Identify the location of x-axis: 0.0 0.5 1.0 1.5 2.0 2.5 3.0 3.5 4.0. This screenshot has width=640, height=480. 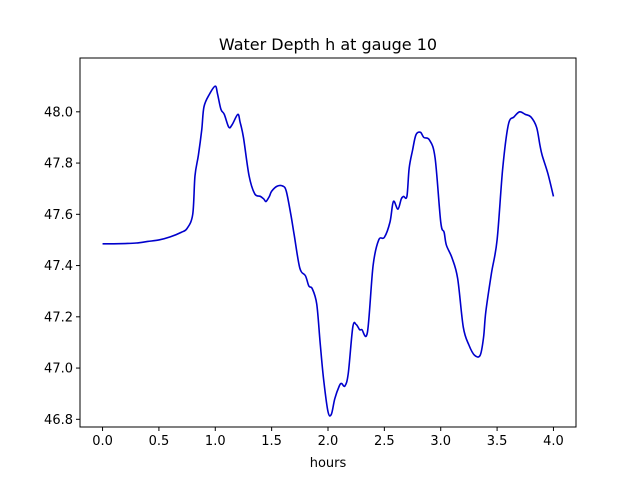
(328, 438).